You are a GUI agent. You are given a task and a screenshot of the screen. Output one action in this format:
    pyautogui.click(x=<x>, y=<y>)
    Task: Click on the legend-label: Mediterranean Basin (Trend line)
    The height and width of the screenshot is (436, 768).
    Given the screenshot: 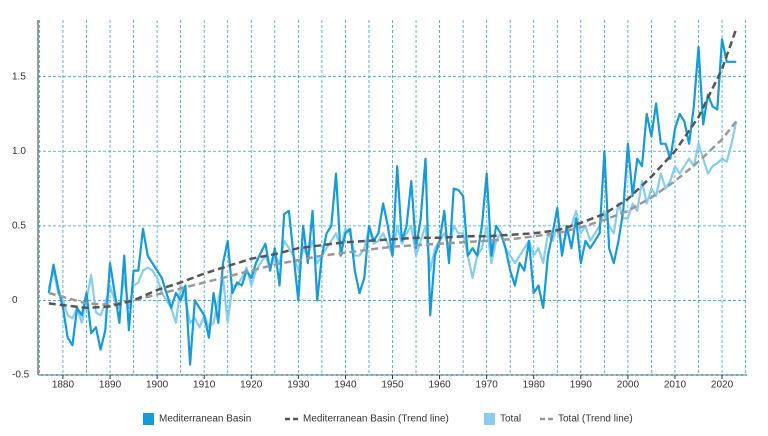 What is the action you would take?
    pyautogui.click(x=376, y=419)
    